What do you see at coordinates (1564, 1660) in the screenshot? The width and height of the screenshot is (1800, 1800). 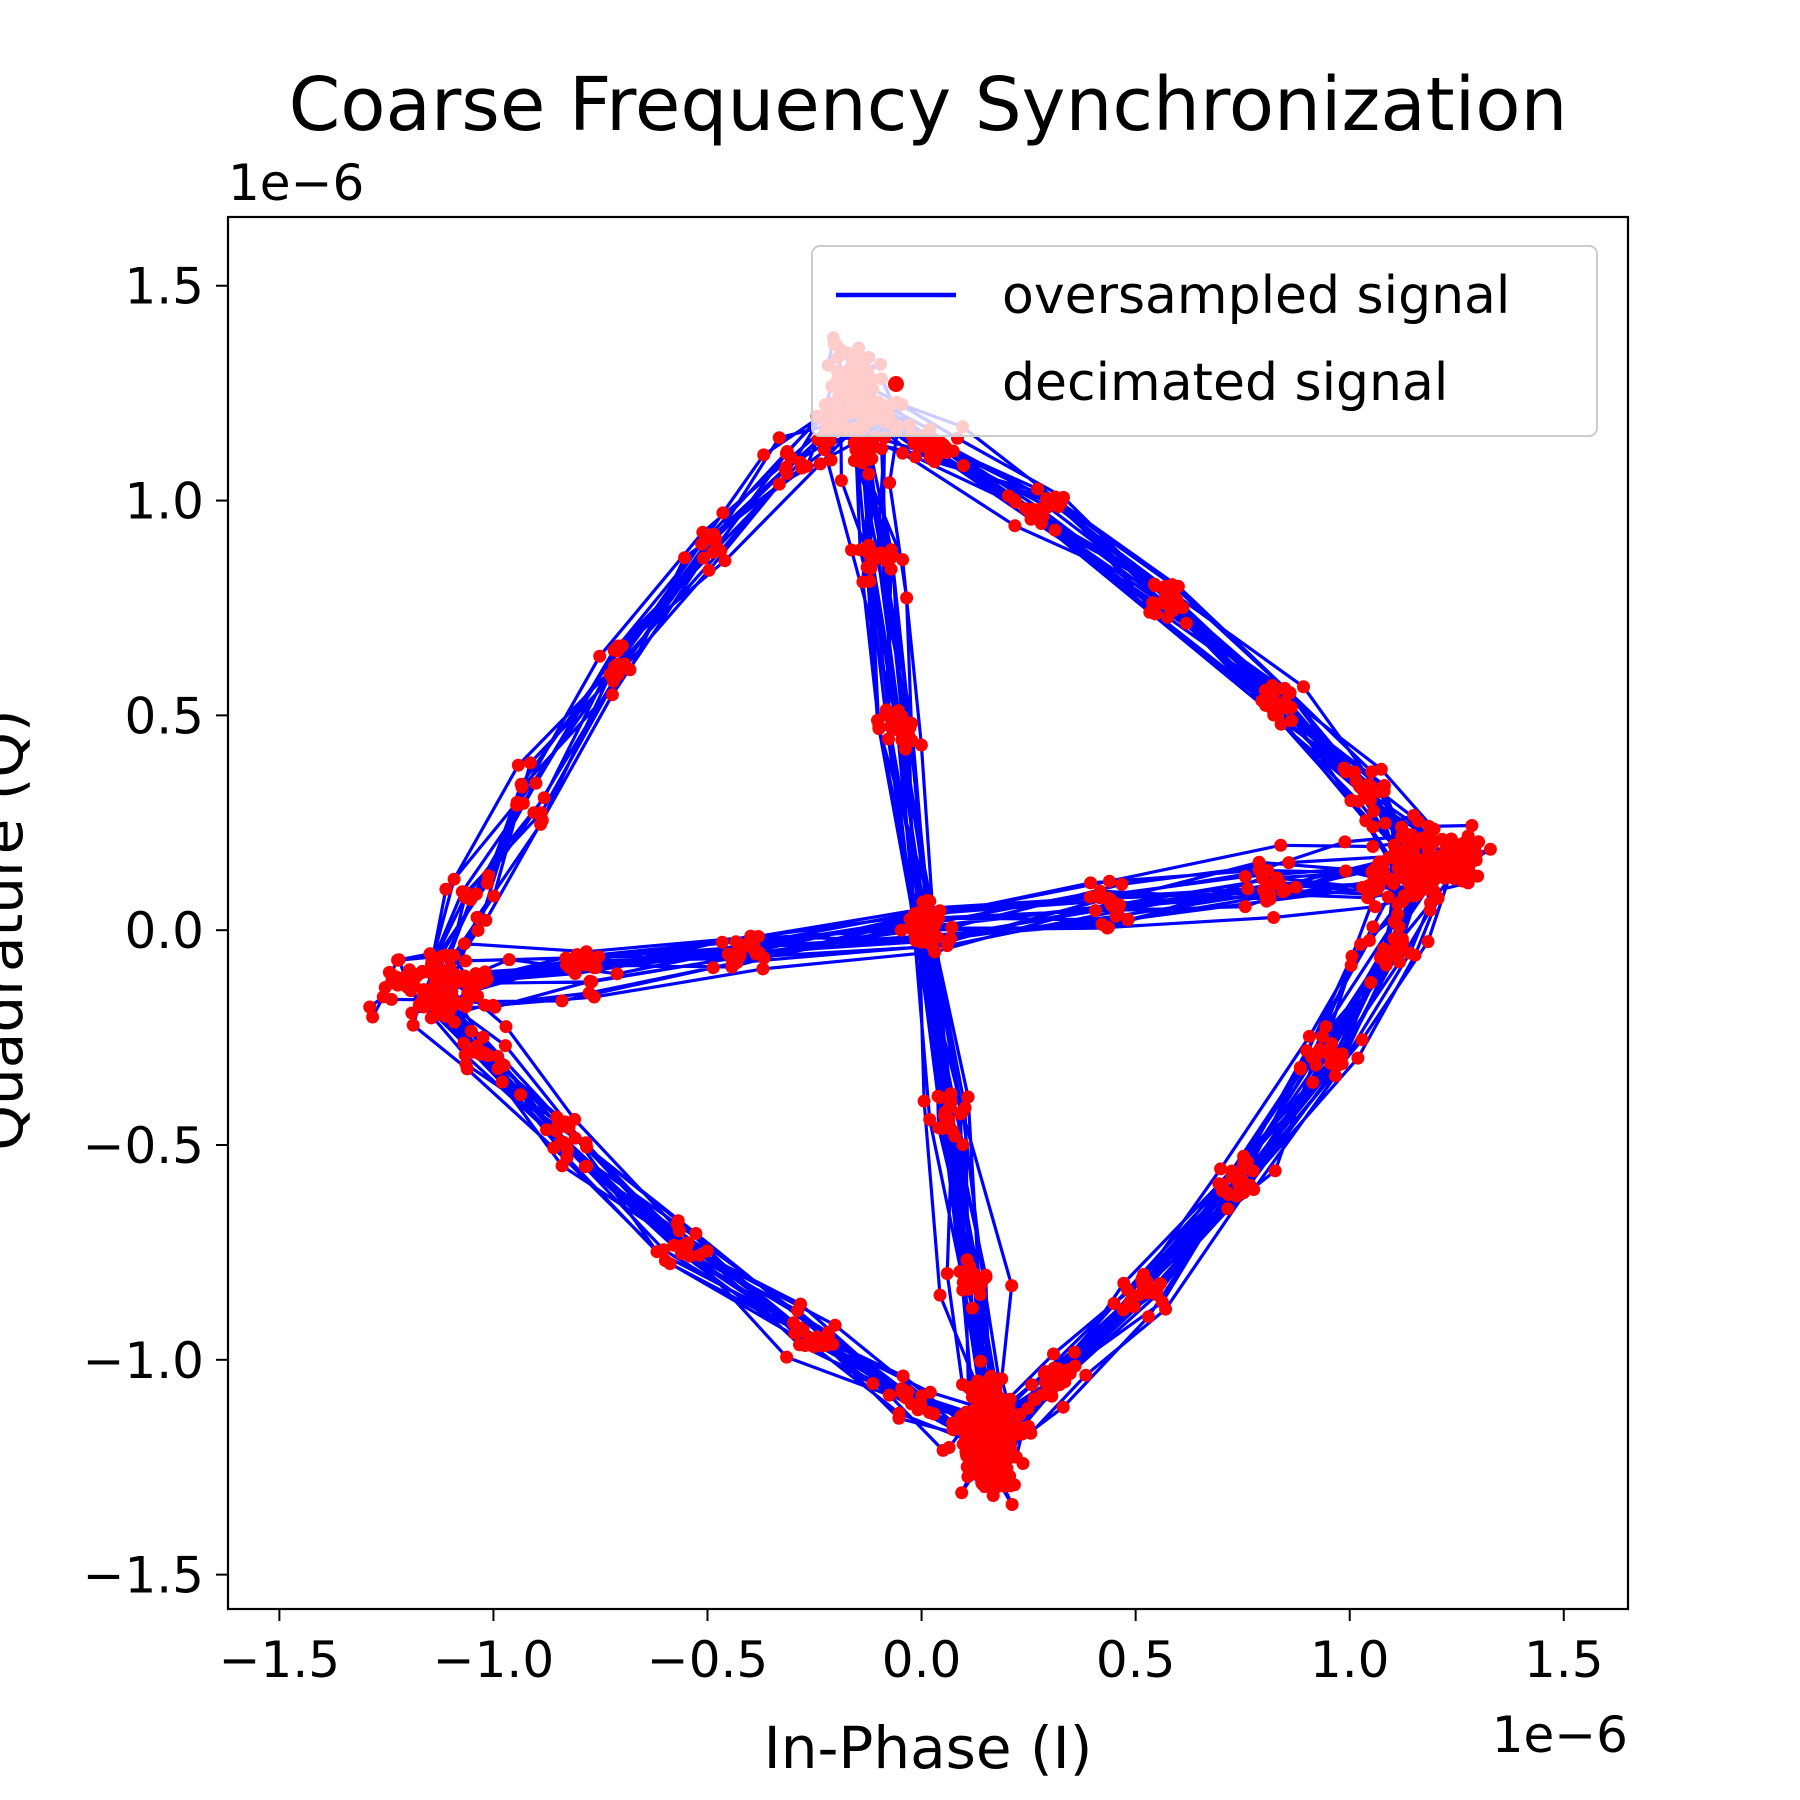 I see `x-tick-label: 1.5` at bounding box center [1564, 1660].